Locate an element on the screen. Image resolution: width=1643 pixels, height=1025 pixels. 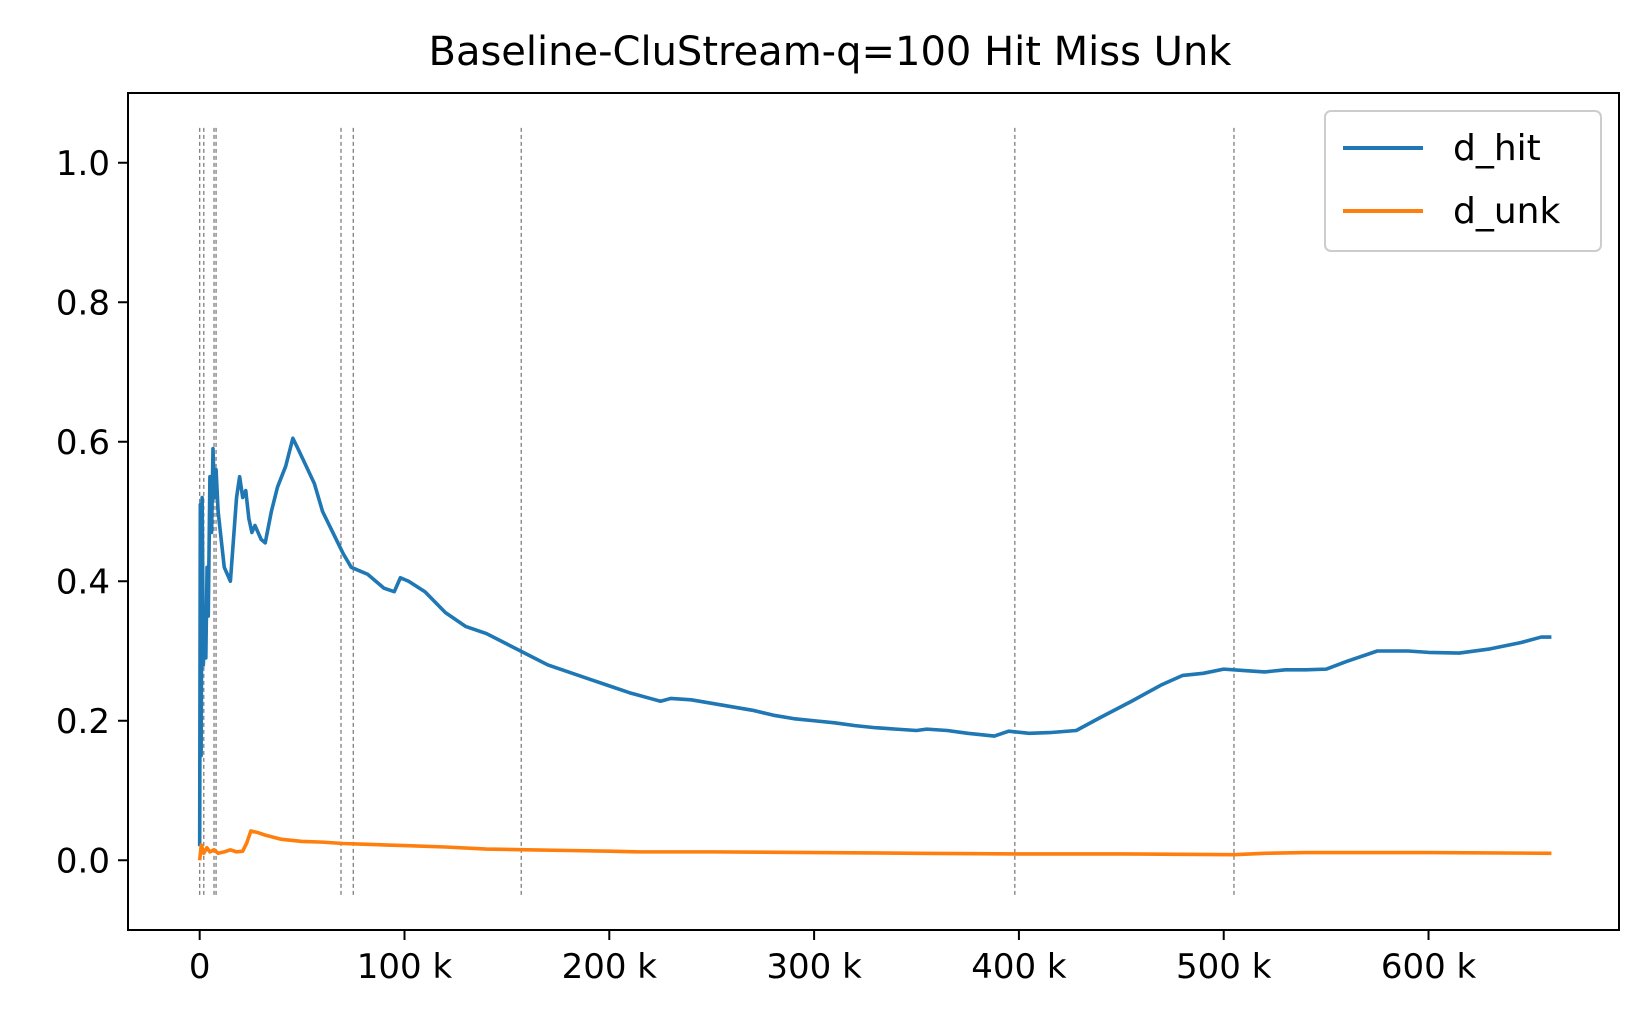
y-axis-ticks: 0.0 0.2 0.4 0.6 0.8 1.0 is located at coordinates (92, 512).